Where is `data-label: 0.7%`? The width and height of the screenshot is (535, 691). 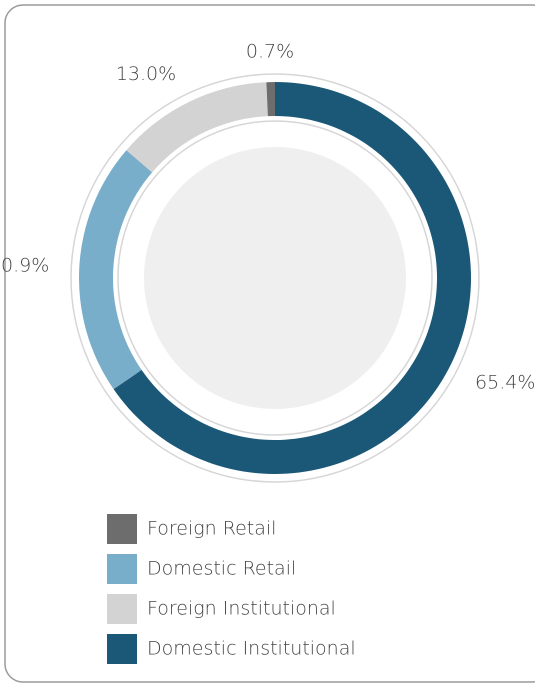
data-label: 0.7% is located at coordinates (270, 52).